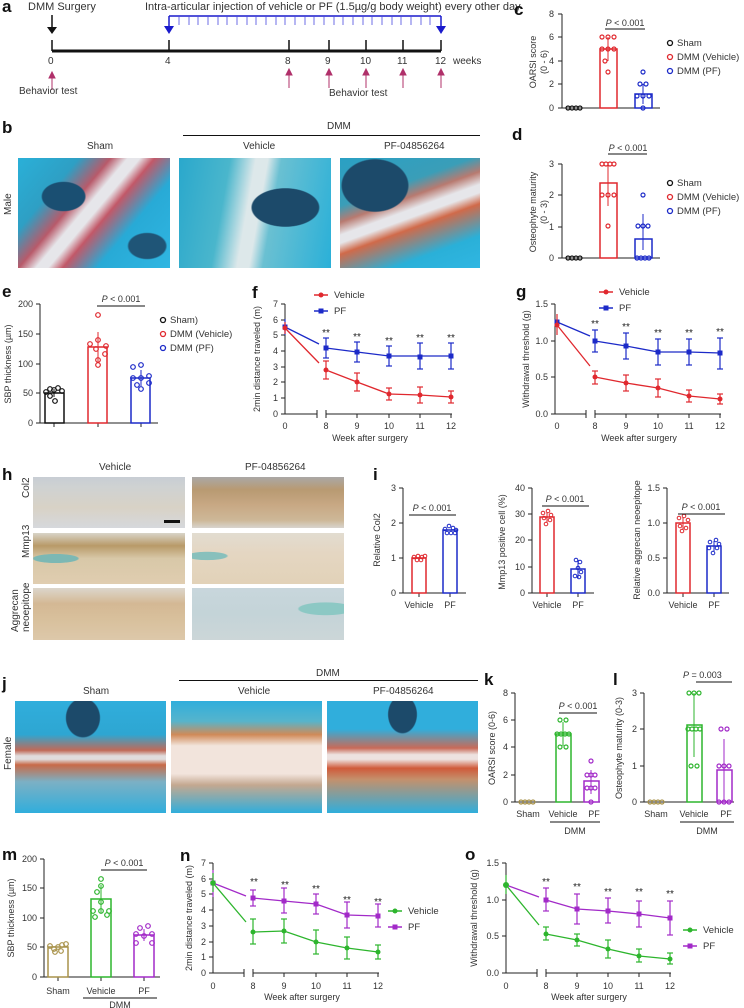  Describe the element at coordinates (11, 917) in the screenshot. I see `svg-text: SBP thickness (µm)` at that location.